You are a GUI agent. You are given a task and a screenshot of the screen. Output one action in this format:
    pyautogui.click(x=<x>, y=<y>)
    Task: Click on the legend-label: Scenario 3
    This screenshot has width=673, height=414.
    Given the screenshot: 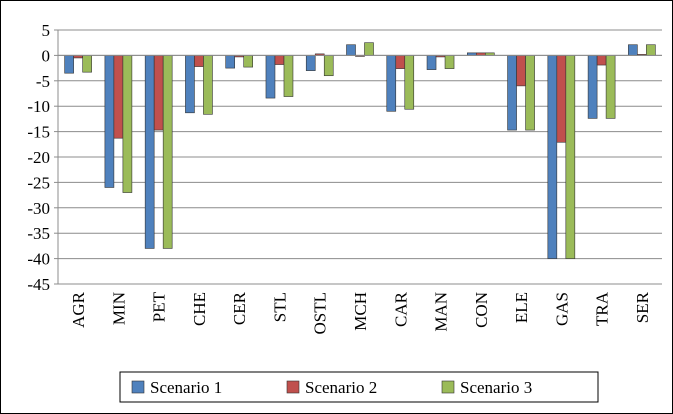 What is the action you would take?
    pyautogui.click(x=496, y=387)
    